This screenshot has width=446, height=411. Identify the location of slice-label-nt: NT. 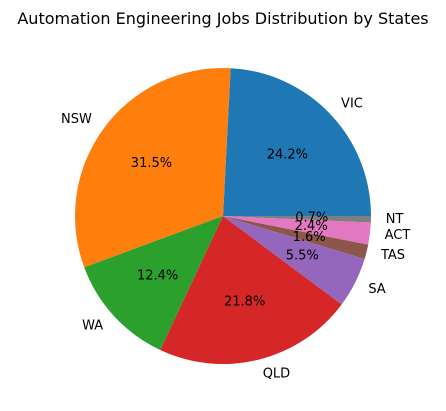
(395, 219).